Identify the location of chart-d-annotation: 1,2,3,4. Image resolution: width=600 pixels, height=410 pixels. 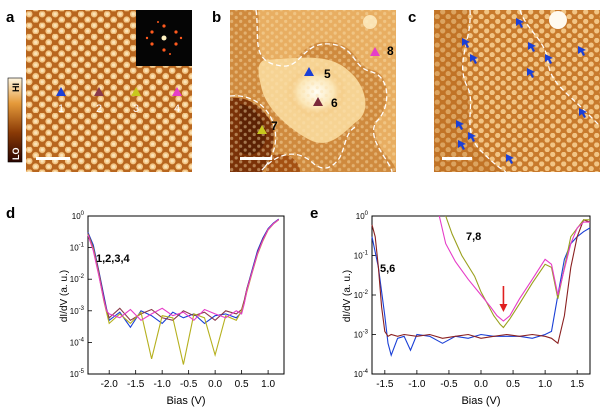
(113, 259).